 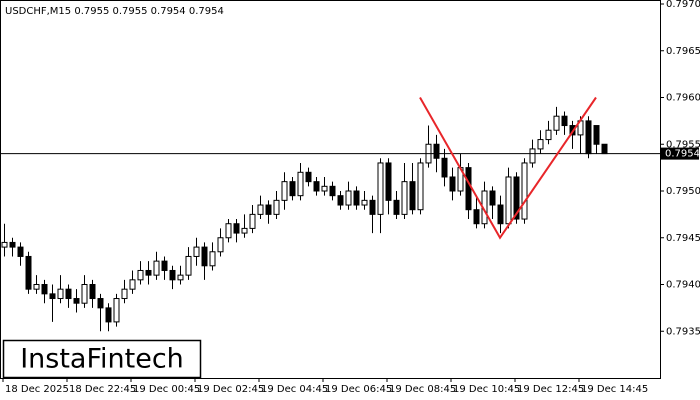 What do you see at coordinates (358, 389) in the screenshot?
I see `x-tick-label: 19 Dec 06:45` at bounding box center [358, 389].